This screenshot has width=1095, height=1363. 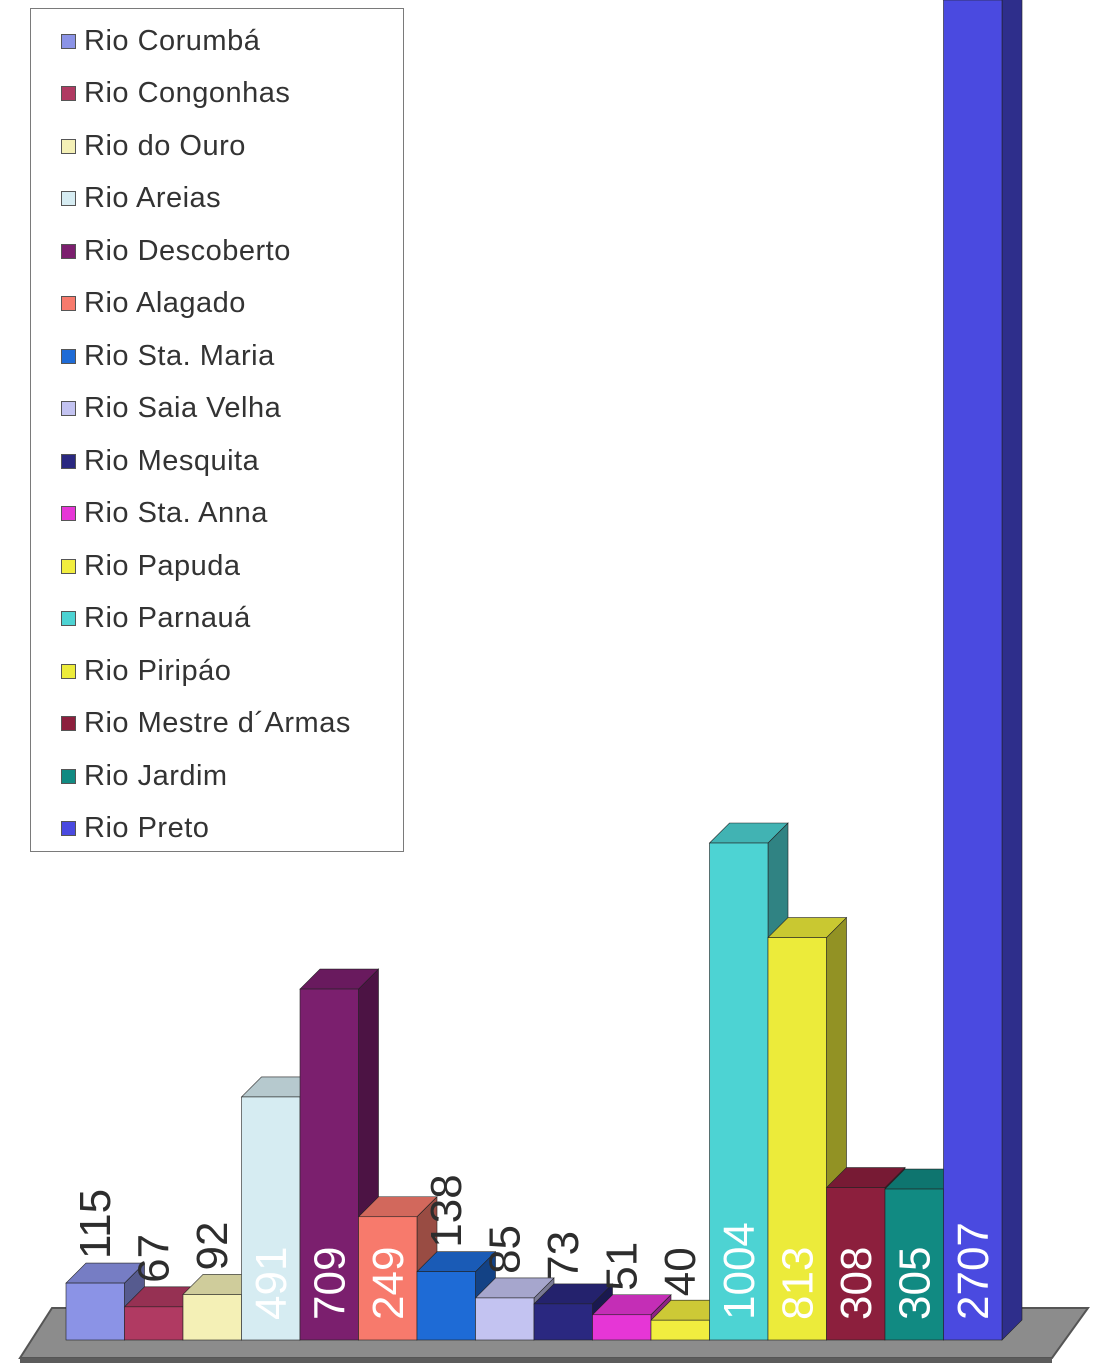 What do you see at coordinates (172, 40) in the screenshot?
I see `legend-label: Rio Corumbá` at bounding box center [172, 40].